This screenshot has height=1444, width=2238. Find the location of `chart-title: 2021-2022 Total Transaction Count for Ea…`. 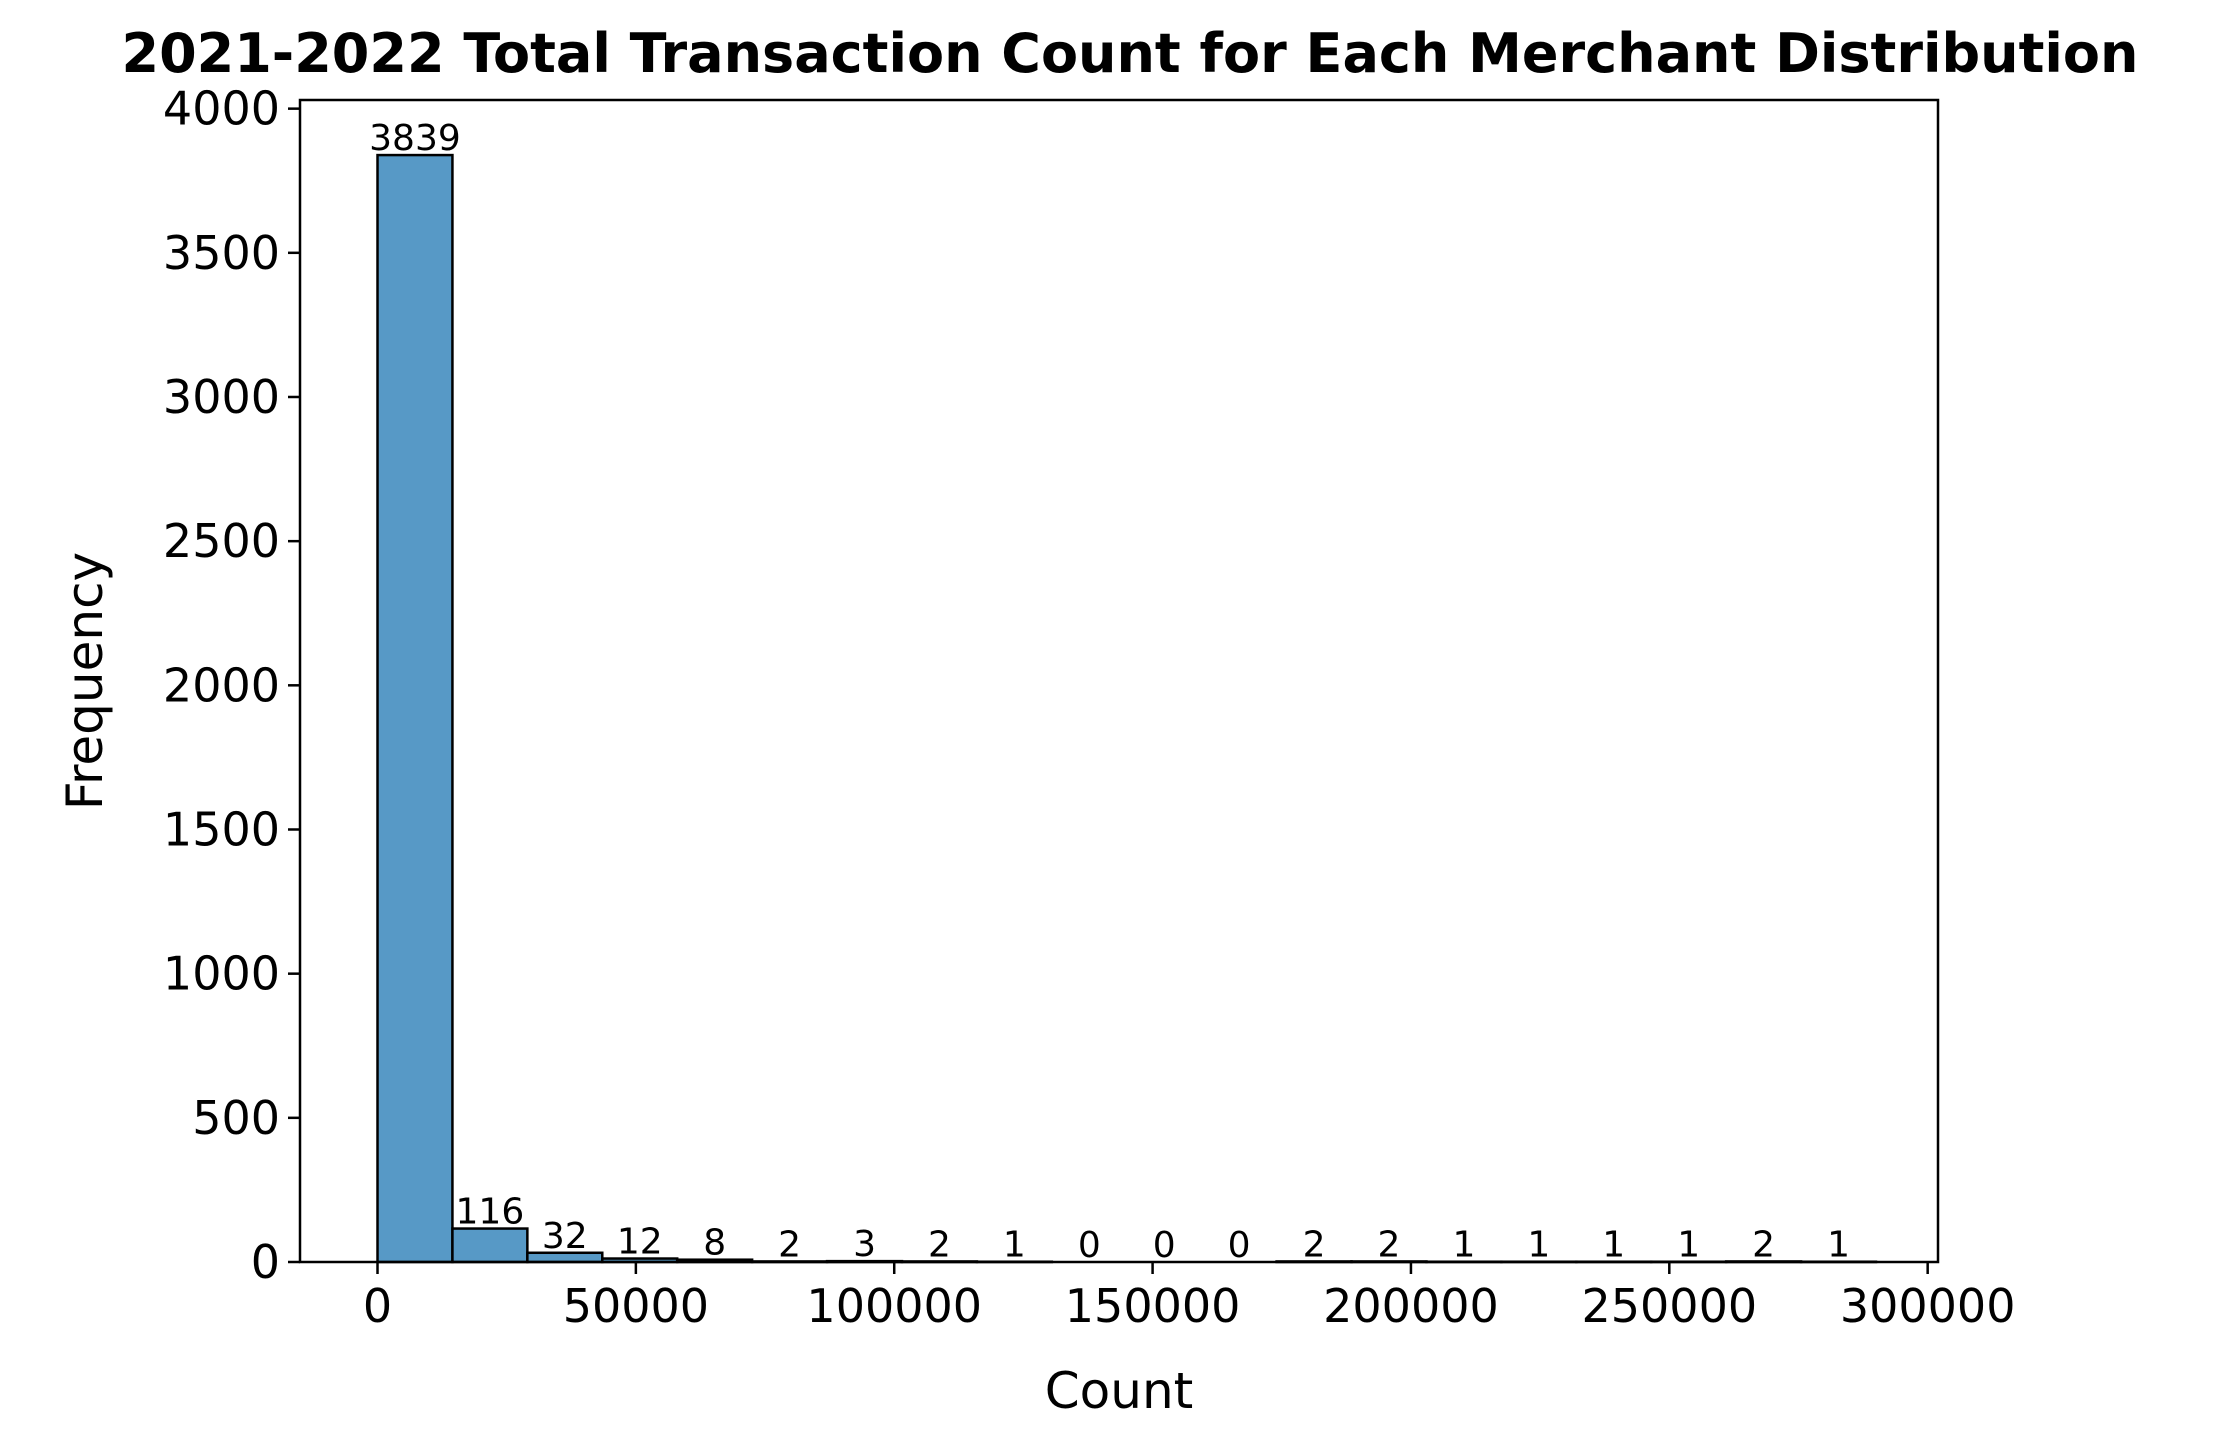

chart-title: 2021-2022 Total Transaction Count for Ea… is located at coordinates (1130, 53).